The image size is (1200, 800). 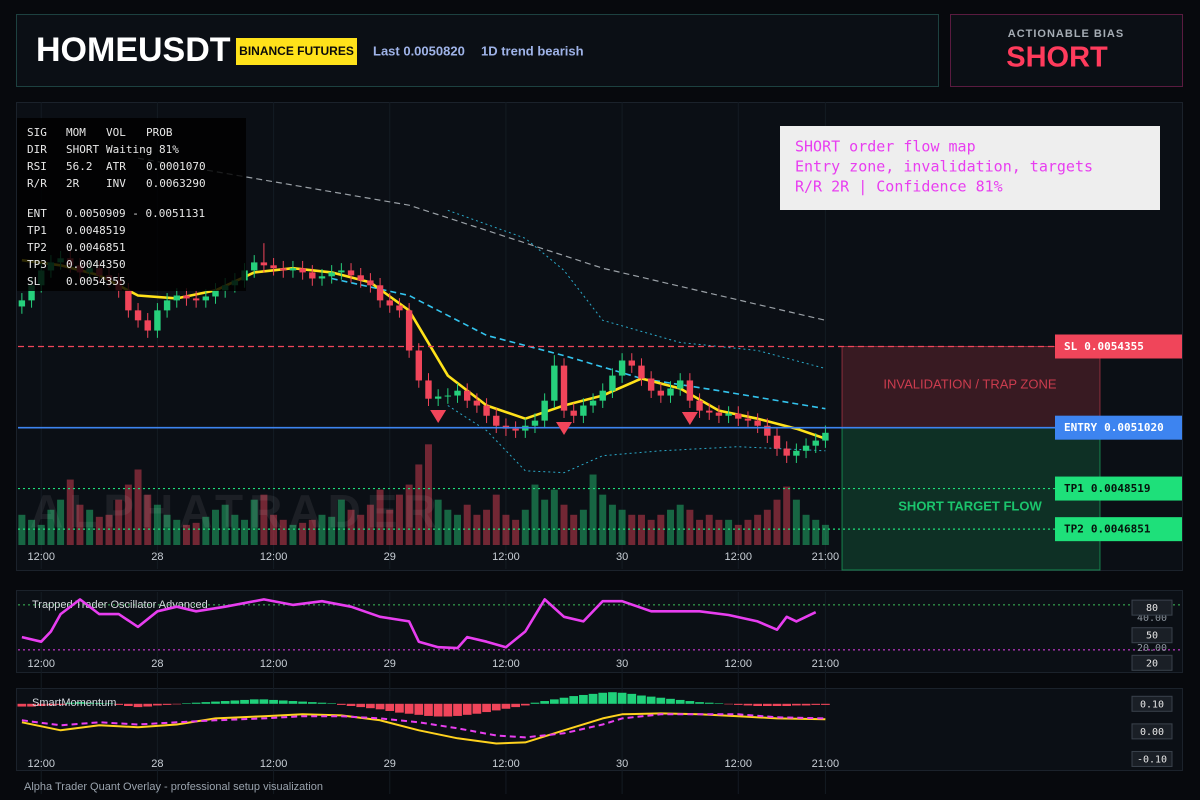 What do you see at coordinates (826, 764) in the screenshot?
I see `x-tick-label: 21:00` at bounding box center [826, 764].